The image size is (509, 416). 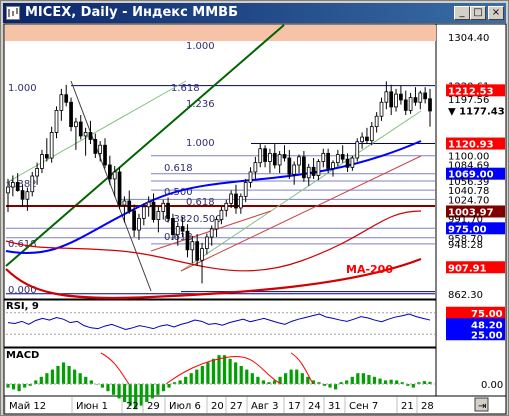 I want to click on macd-signal-line, so click(x=207, y=368).